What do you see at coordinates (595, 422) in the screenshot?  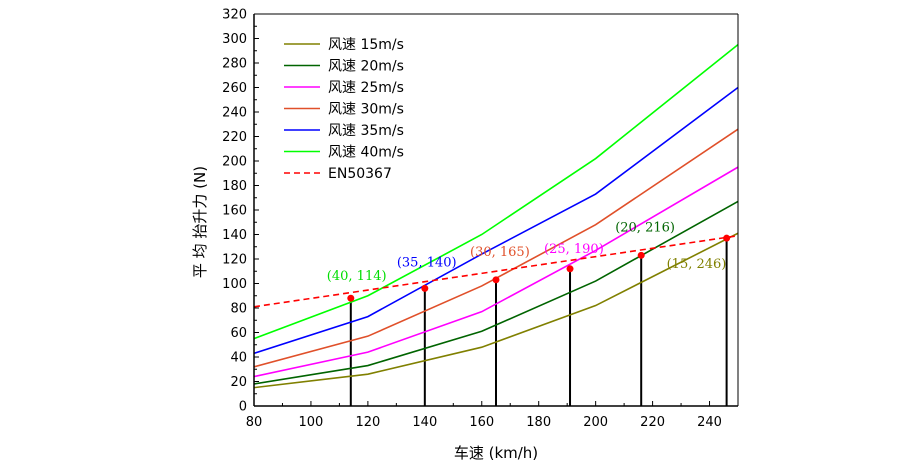 I see `x-tick-label-6: 200` at bounding box center [595, 422].